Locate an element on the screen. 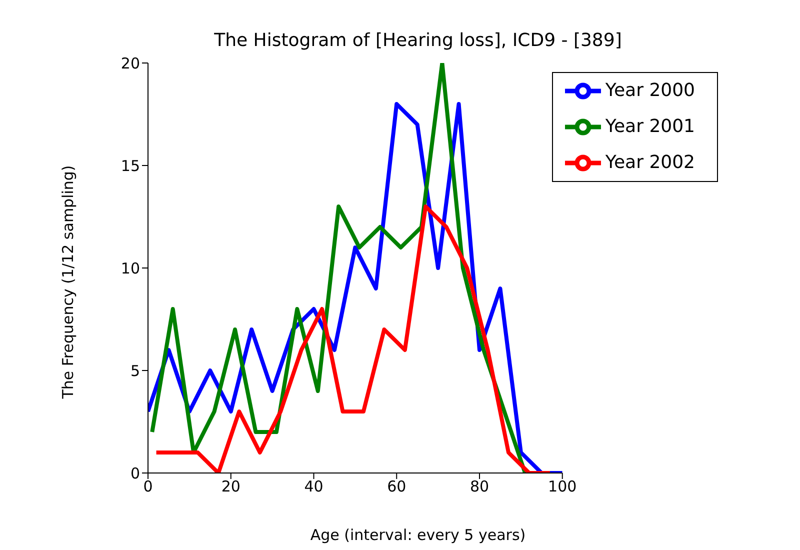 The height and width of the screenshot is (550, 800). x-axis-title: Age (interval: every 5 years) is located at coordinates (418, 535).